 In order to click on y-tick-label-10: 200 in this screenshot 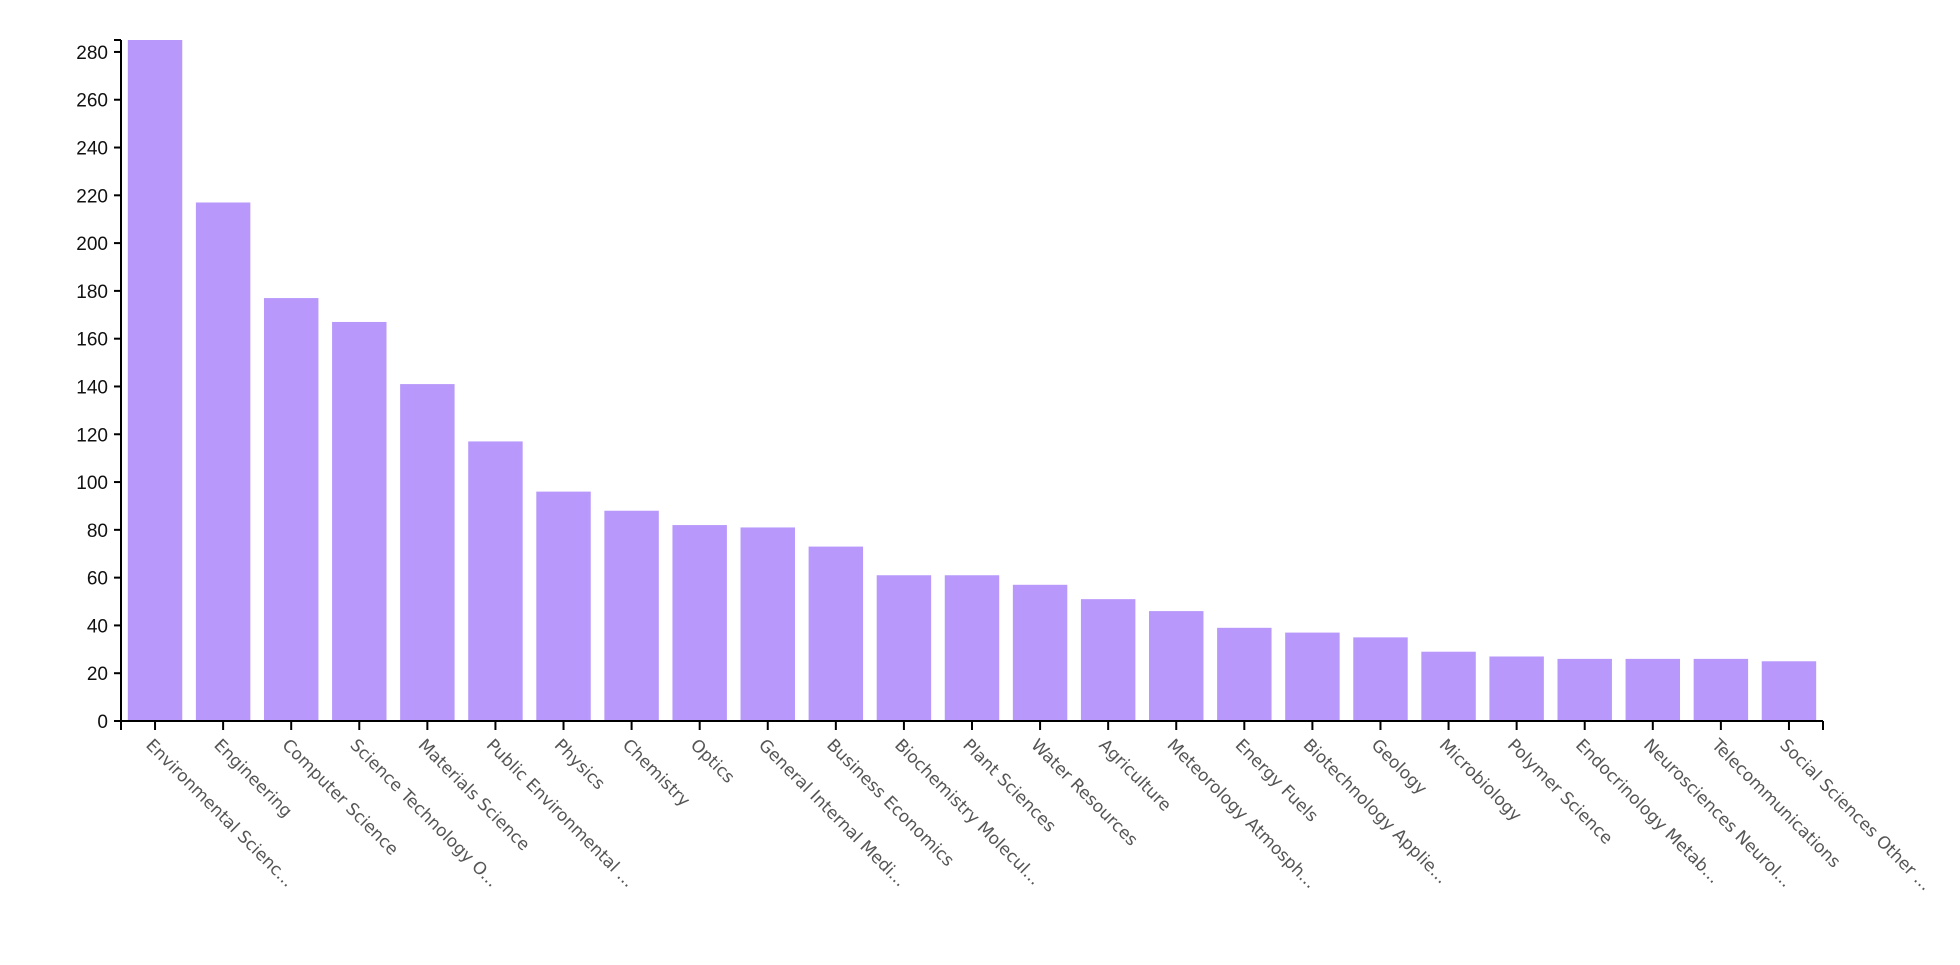, I will do `click(92, 244)`.